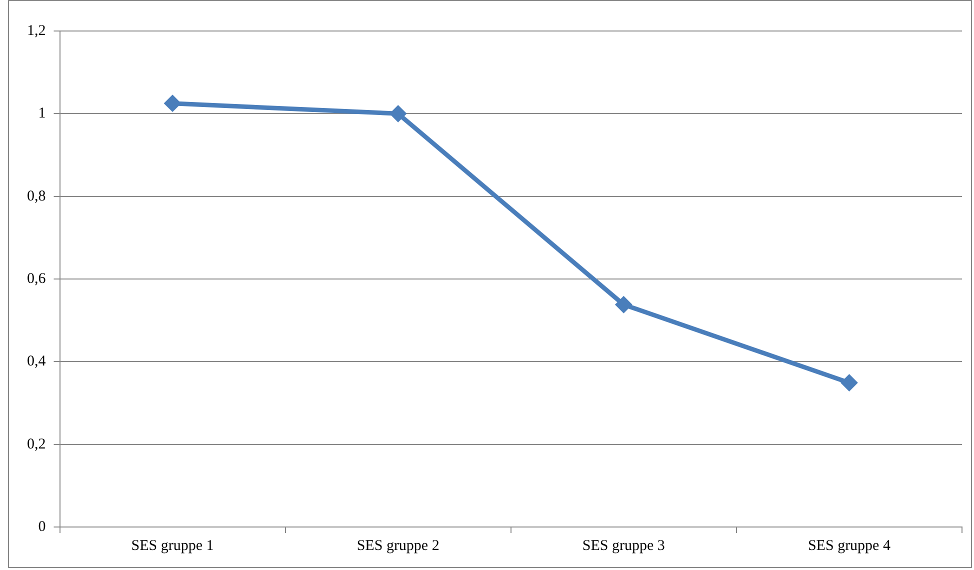  I want to click on x-tick-label: SES gruppe 1, so click(172, 546).